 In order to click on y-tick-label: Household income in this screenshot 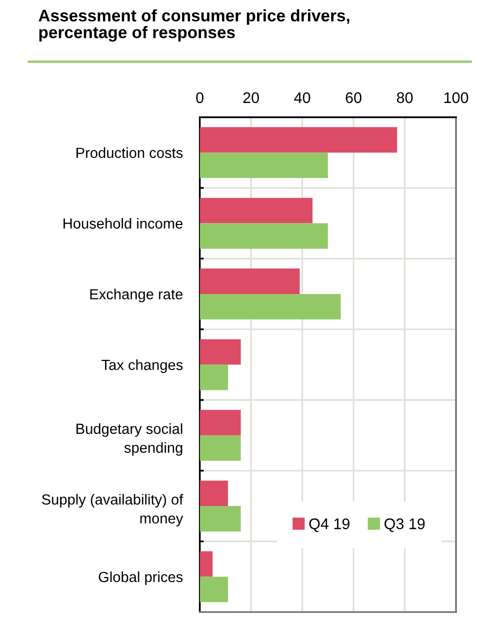, I will do `click(123, 223)`.